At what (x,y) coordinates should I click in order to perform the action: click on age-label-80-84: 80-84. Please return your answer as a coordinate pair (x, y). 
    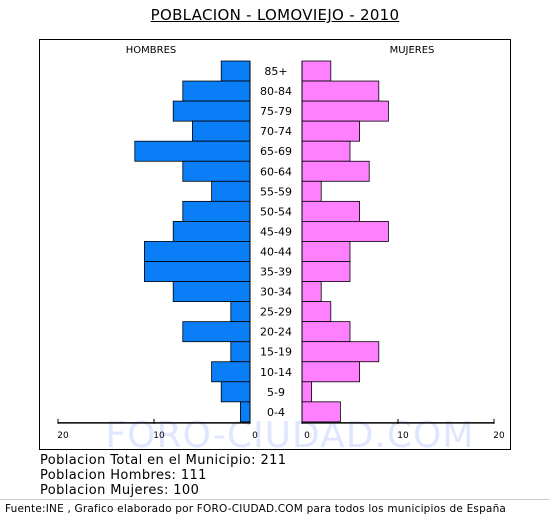
    Looking at the image, I should click on (276, 91).